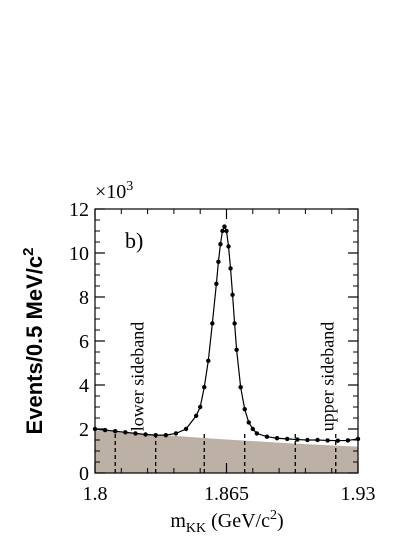 The height and width of the screenshot is (537, 415). Describe the element at coordinates (95, 494) in the screenshot. I see `x-tick-label: 1.8` at that location.